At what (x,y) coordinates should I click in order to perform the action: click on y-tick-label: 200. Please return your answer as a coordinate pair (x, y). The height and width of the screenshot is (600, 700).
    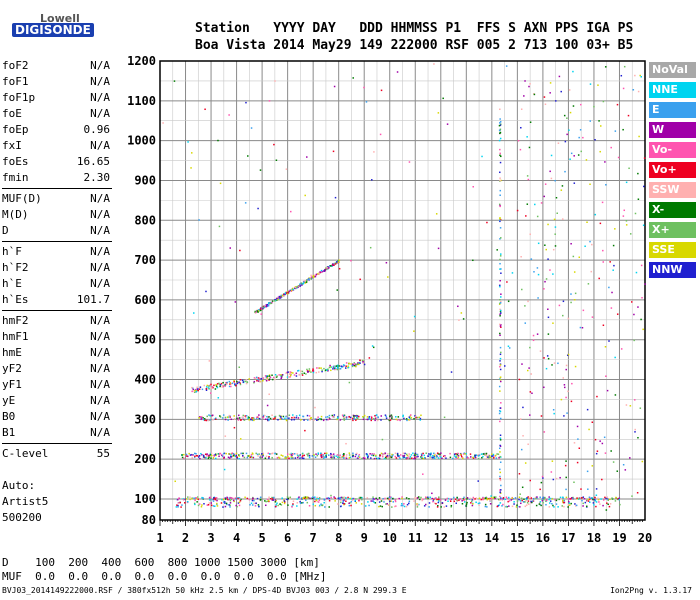
    Looking at the image, I should click on (145, 459).